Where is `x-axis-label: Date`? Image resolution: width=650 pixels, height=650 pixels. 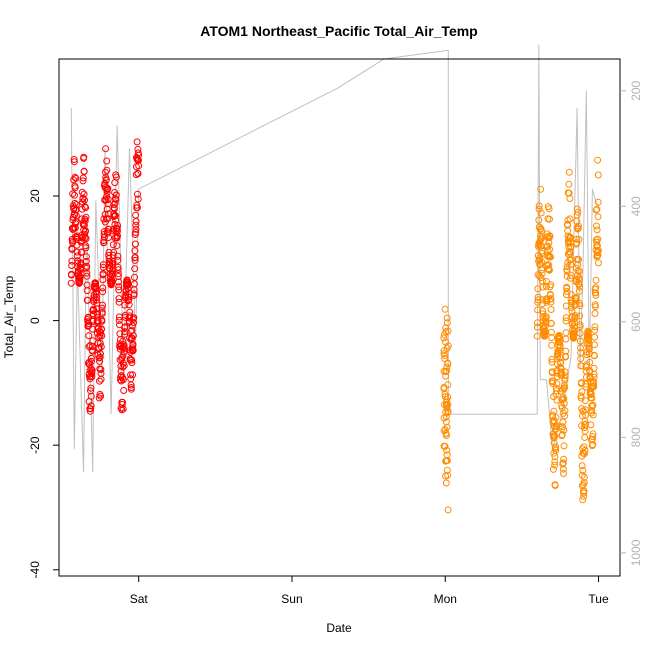
x-axis-label: Date is located at coordinates (339, 628).